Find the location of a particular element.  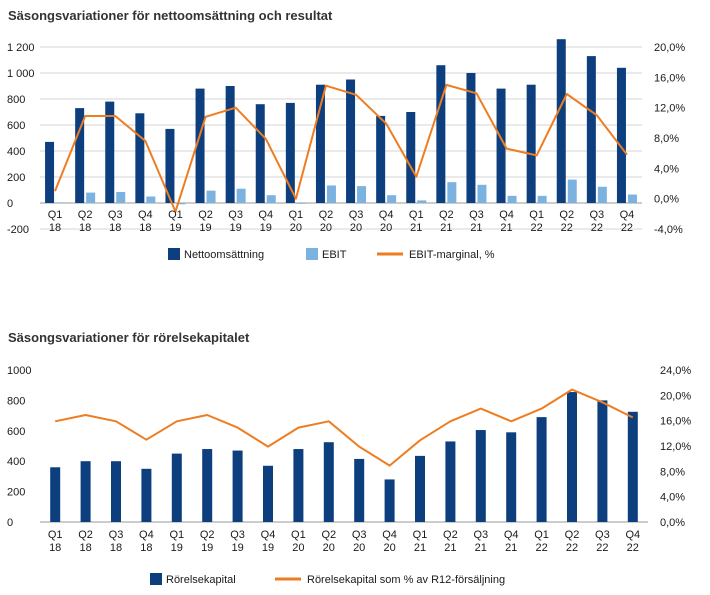

y-right-tick-label: 12,0% is located at coordinates (669, 109).